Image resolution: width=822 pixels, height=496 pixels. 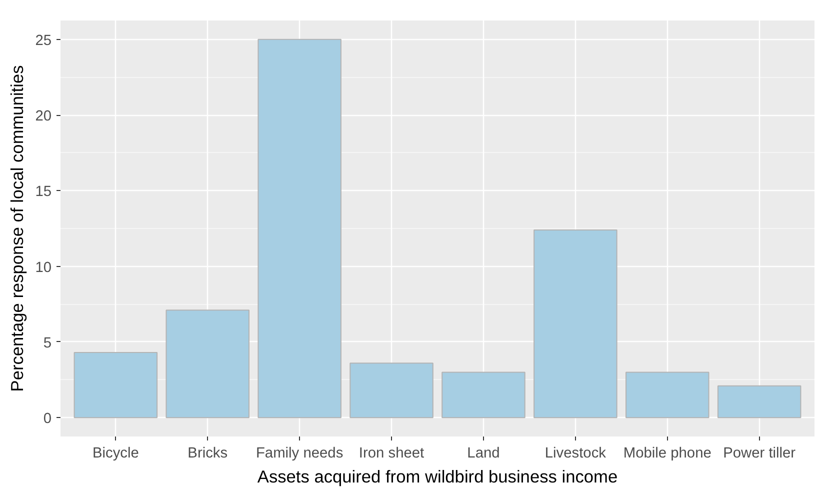 I want to click on x-tick-label: Family needs, so click(x=300, y=454).